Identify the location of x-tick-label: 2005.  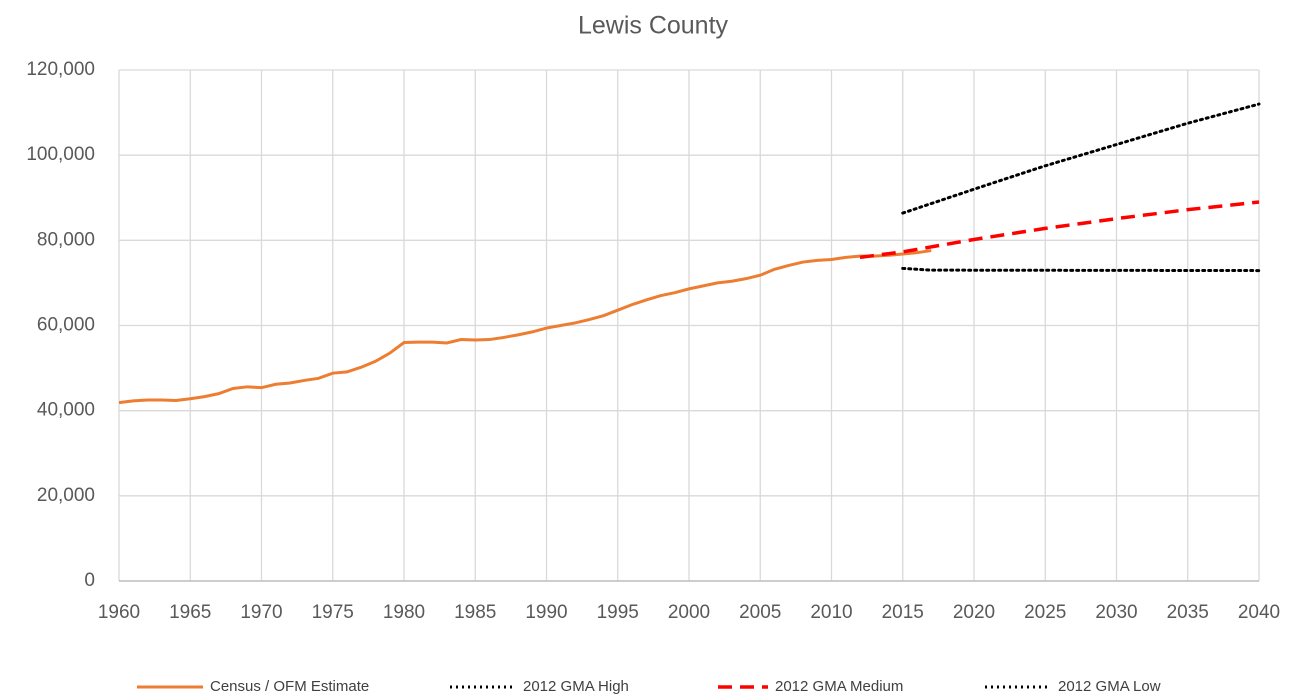
(760, 612).